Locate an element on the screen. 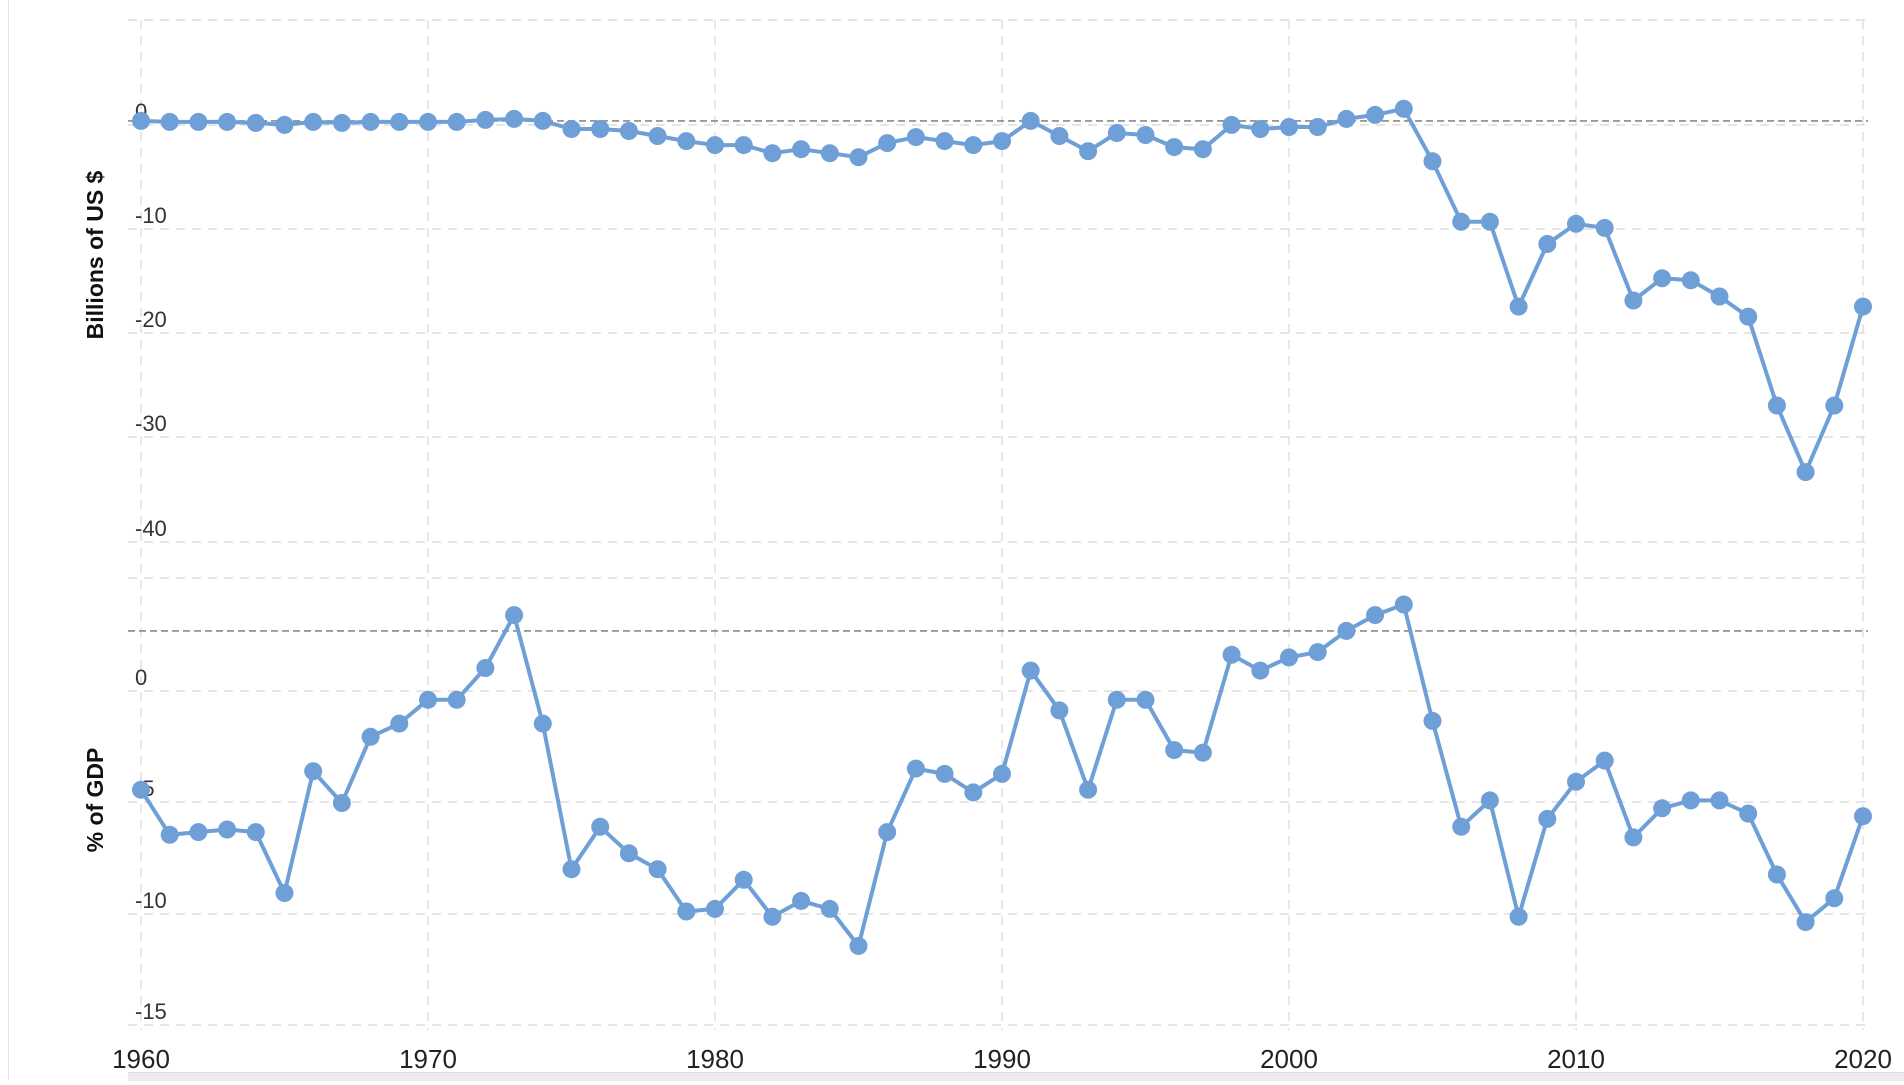  panel-1-point-2020 is located at coordinates (1863, 306).